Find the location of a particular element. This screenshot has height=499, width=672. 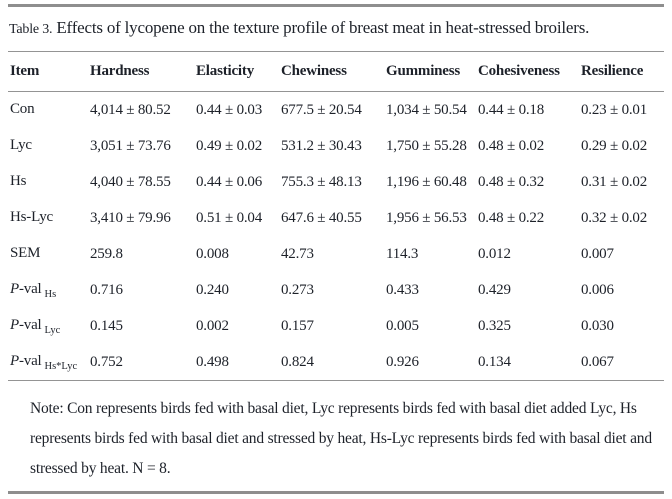

cell-cohesiveness: 0.44 ± 0.18 is located at coordinates (511, 109).